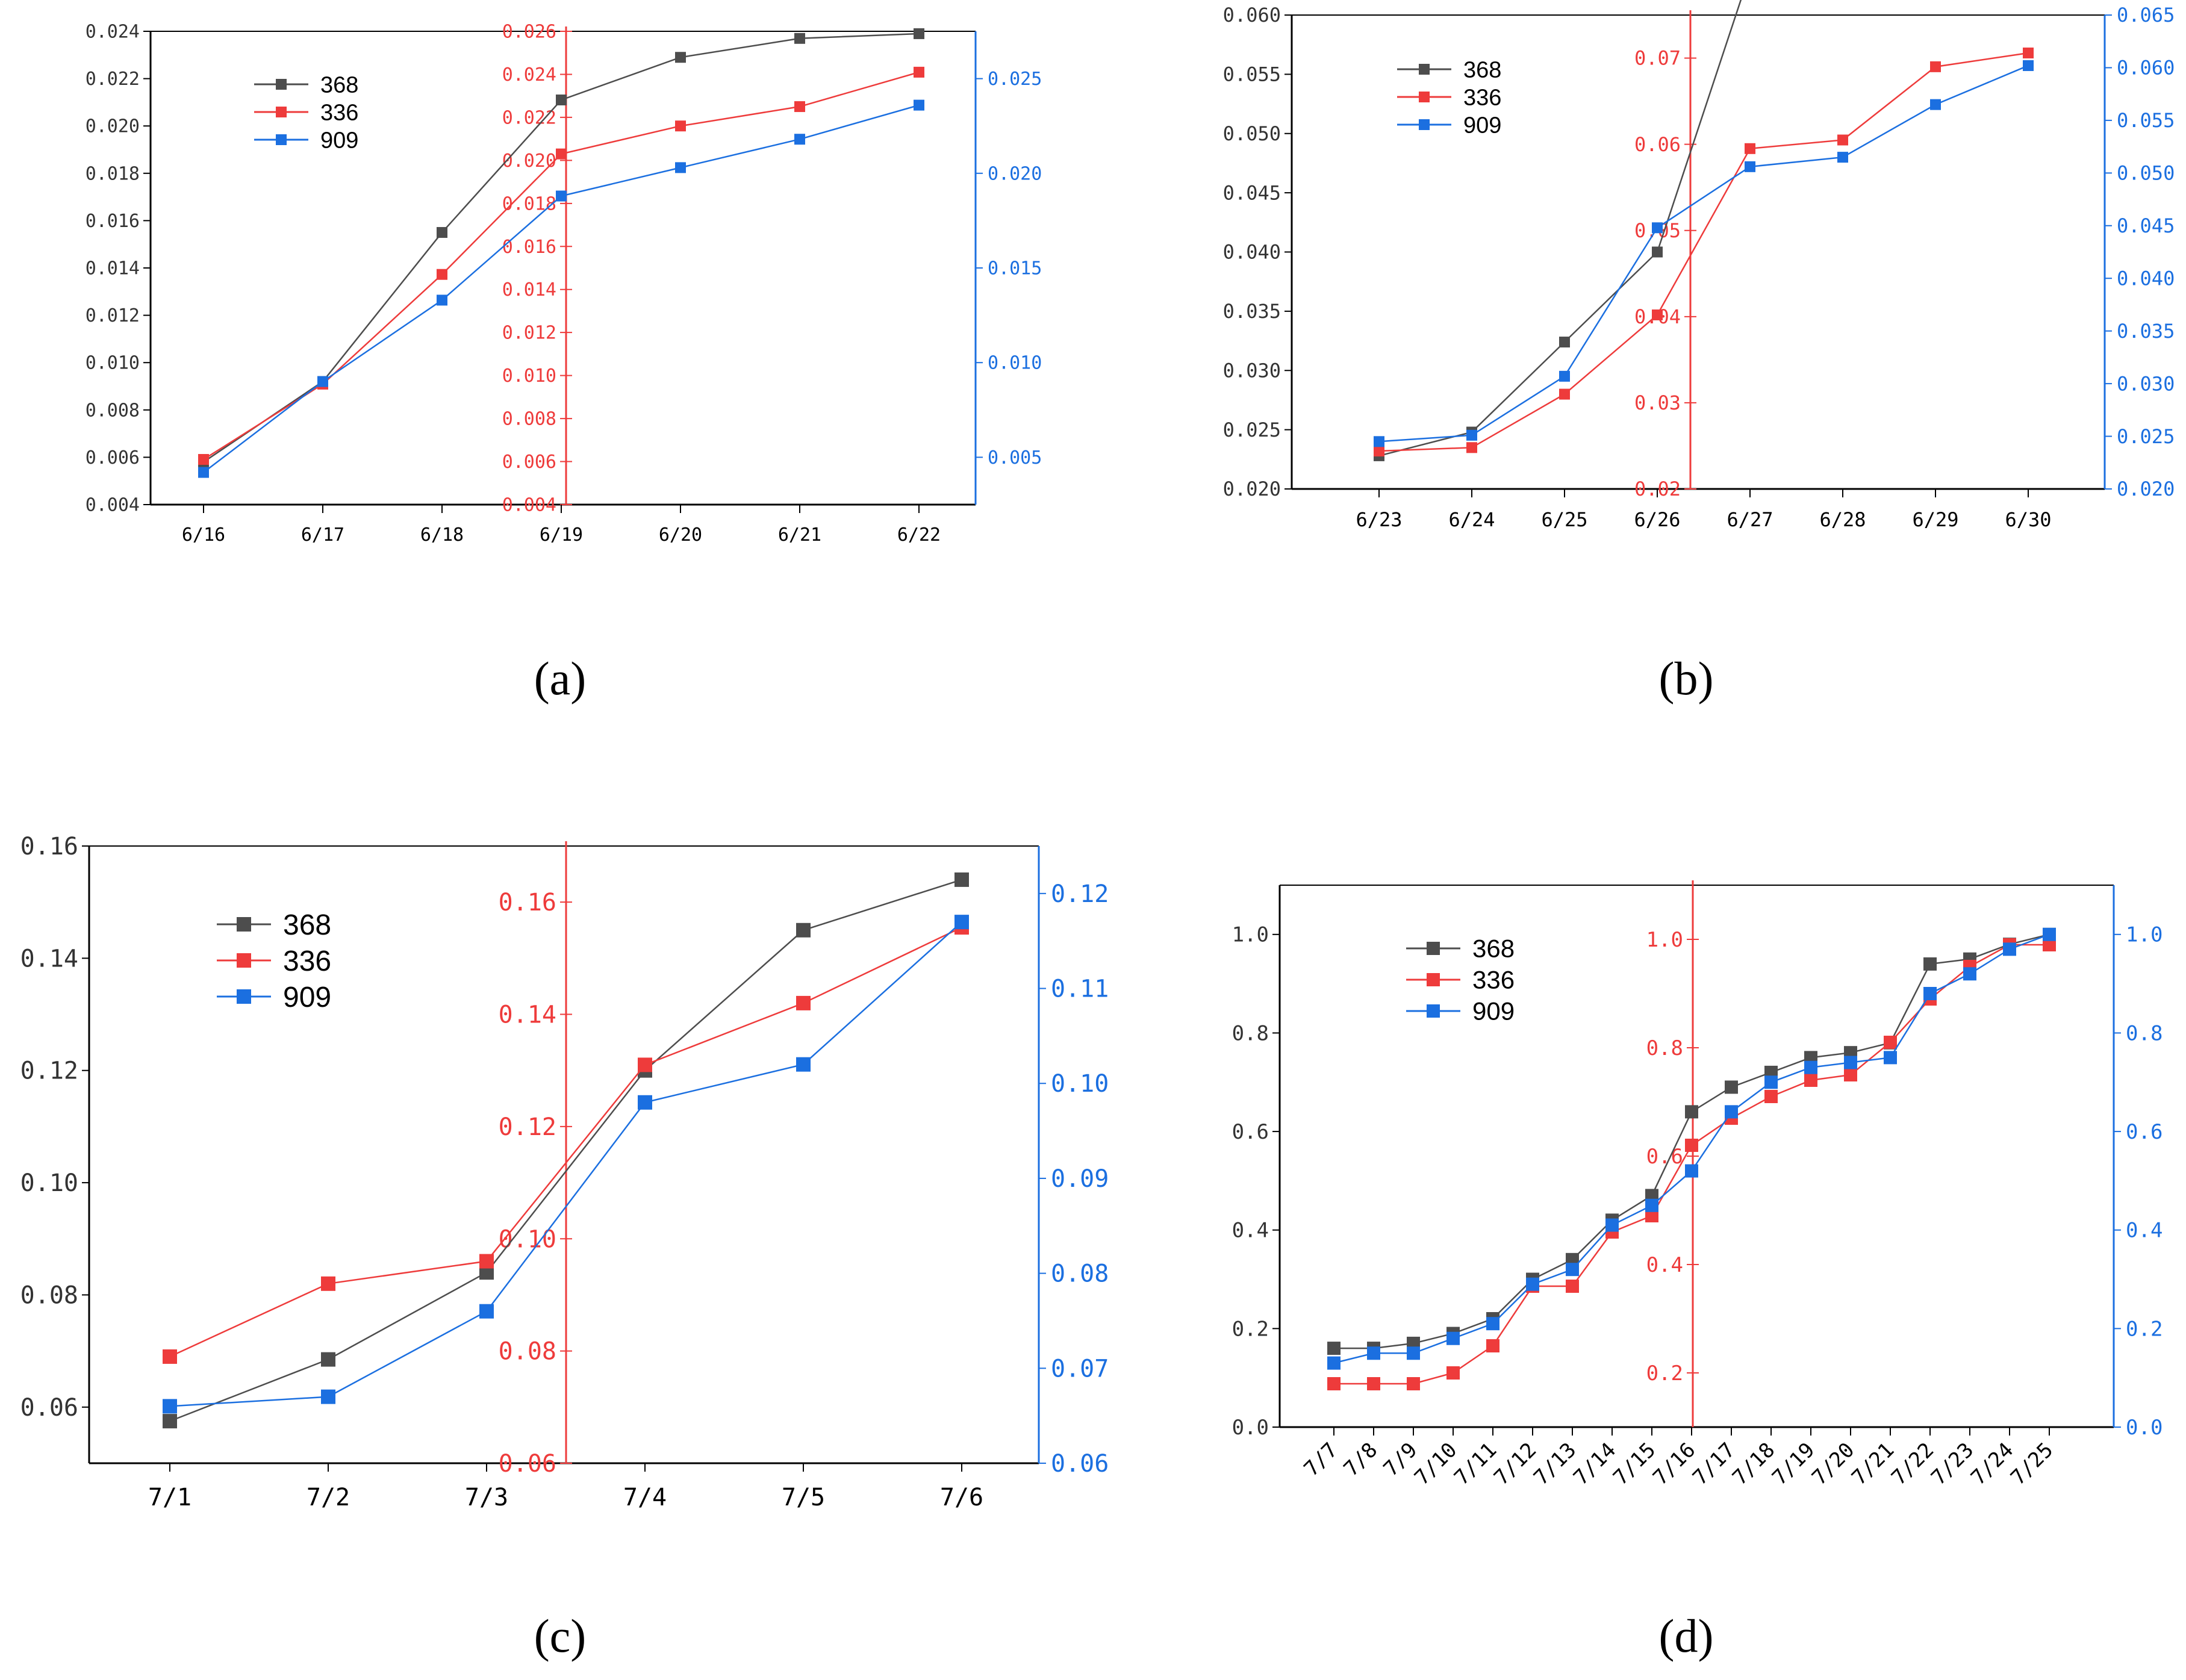 The width and height of the screenshot is (2186, 1680). Describe the element at coordinates (565, 1142) in the screenshot. I see `chart-c-series-336-line` at that location.